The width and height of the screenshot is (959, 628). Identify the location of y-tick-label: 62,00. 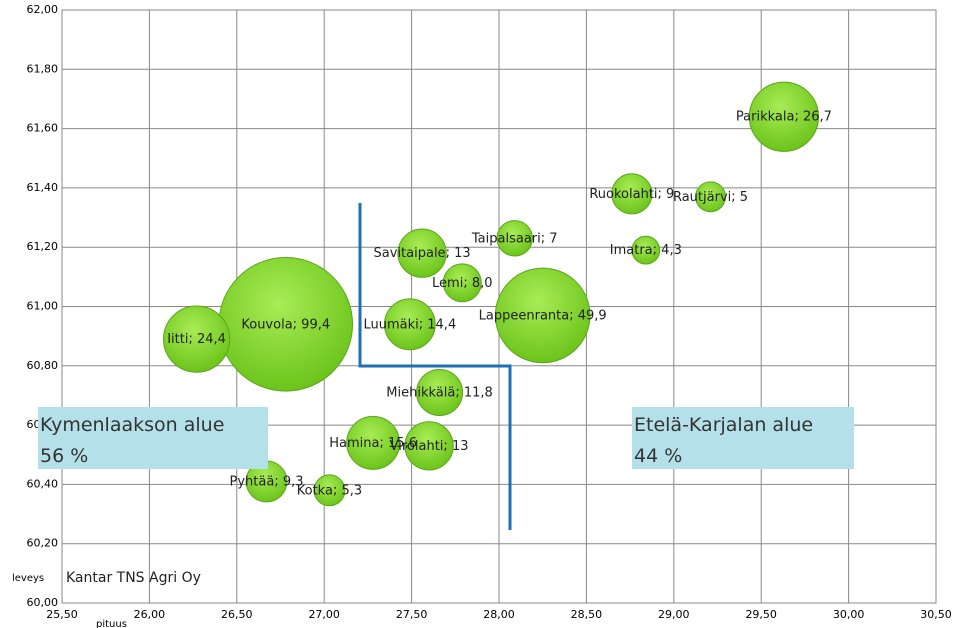
(43, 9).